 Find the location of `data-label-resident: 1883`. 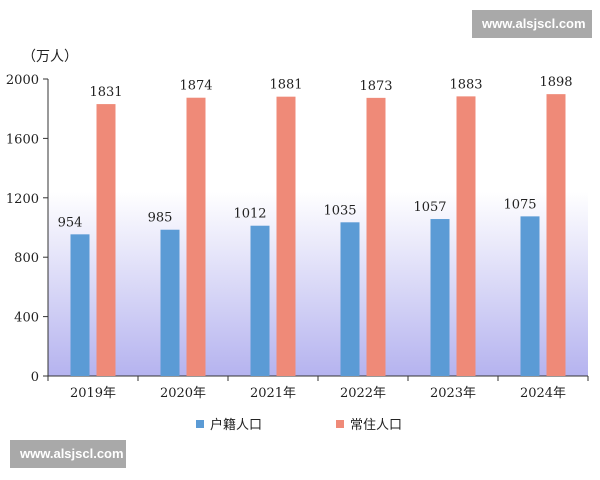

data-label-resident: 1883 is located at coordinates (465, 84).